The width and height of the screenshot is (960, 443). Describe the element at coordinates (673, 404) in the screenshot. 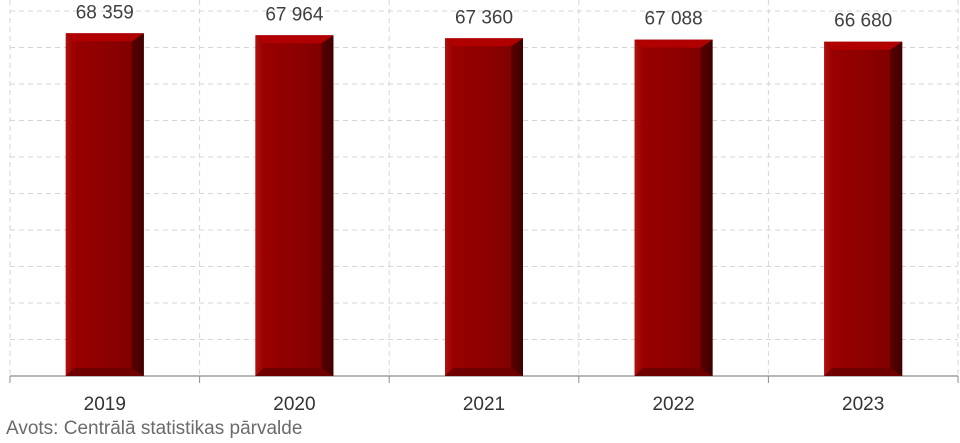

I see `x-tick-label: 2022` at that location.